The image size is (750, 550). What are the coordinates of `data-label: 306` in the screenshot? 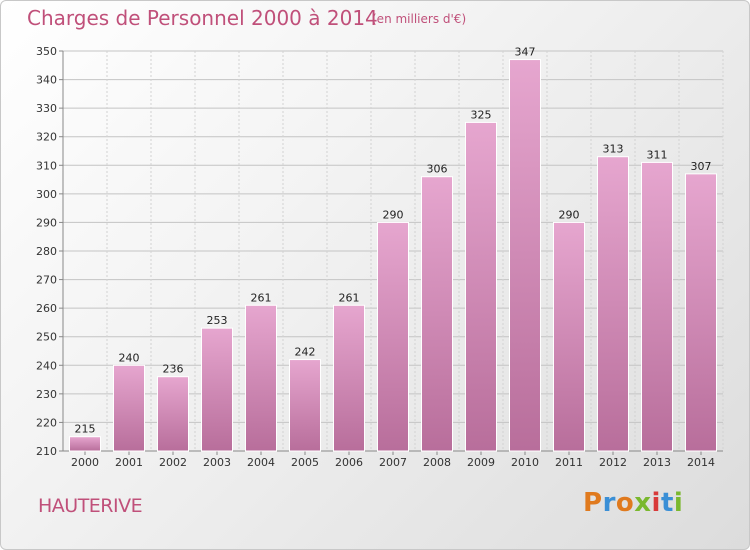 It's located at (437, 169).